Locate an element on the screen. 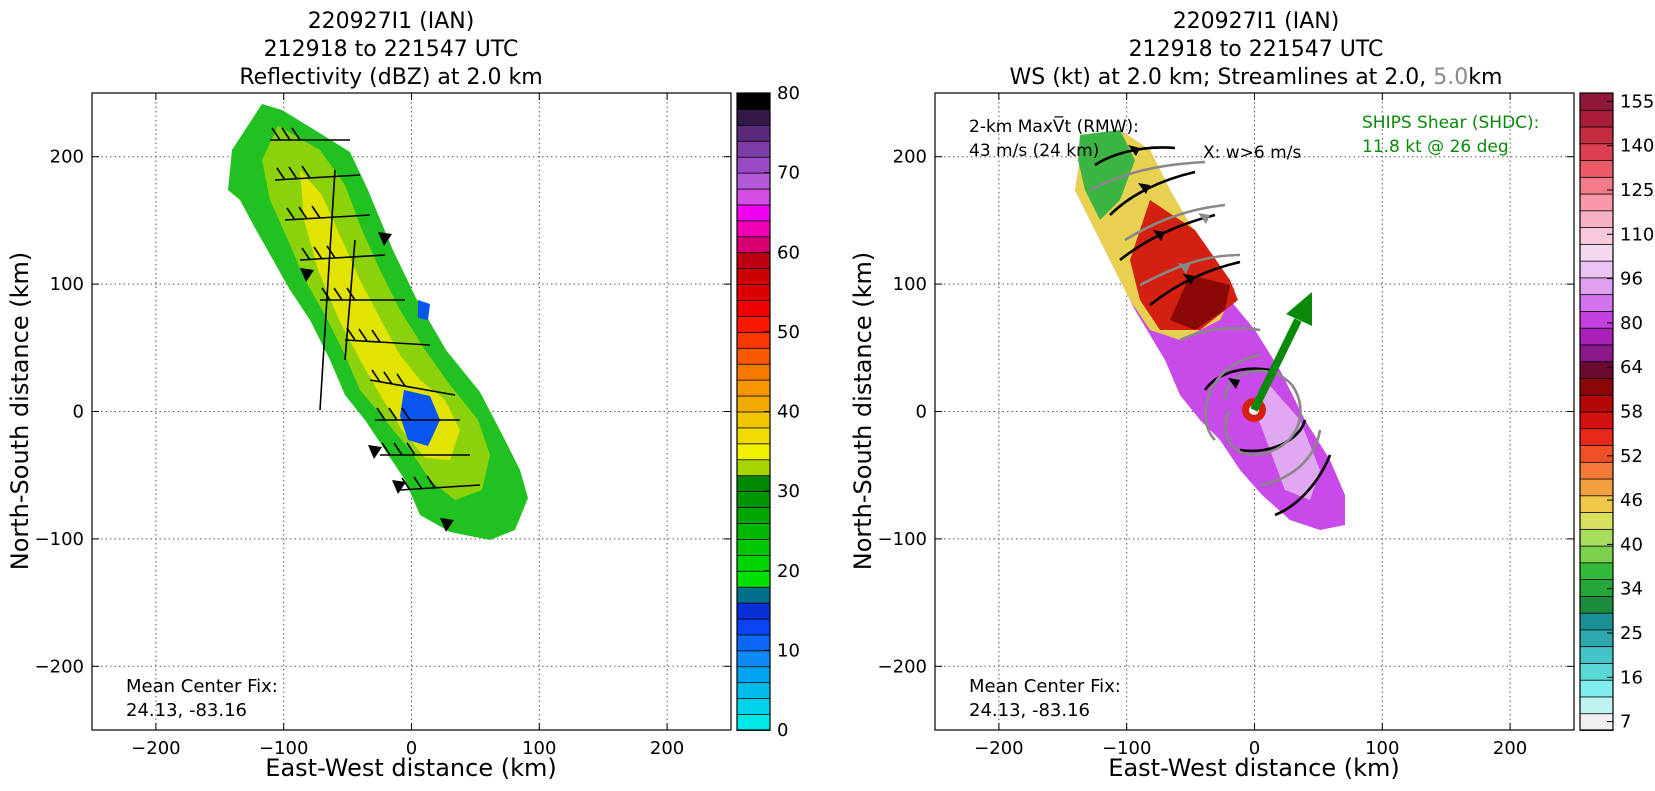  right-xlabel: East-West distance (km) is located at coordinates (1253, 768).